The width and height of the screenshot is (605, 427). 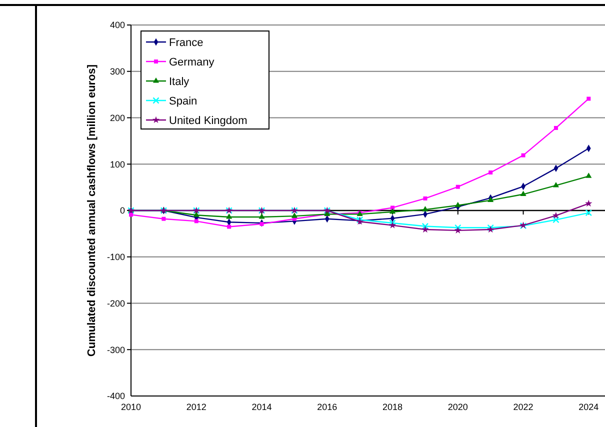 I want to click on legend-label: United Kingdom, so click(x=208, y=120).